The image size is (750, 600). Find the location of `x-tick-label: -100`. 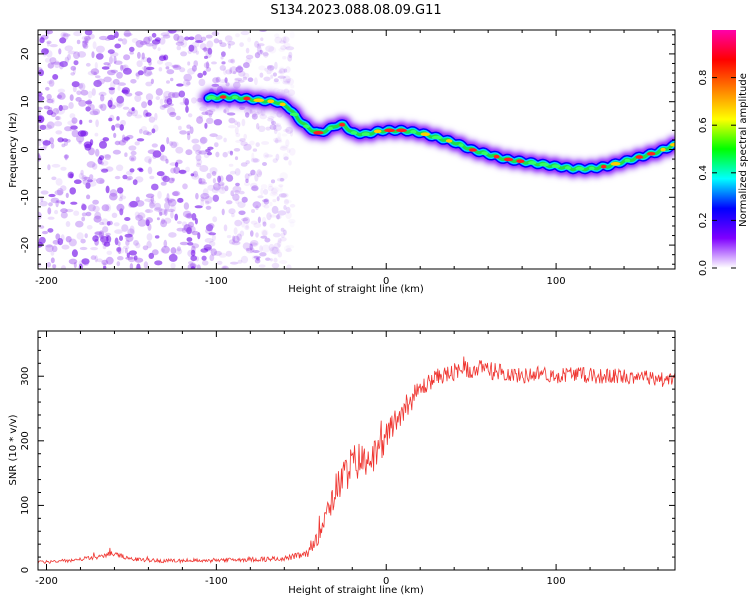

x-tick-label: -100 is located at coordinates (216, 581).